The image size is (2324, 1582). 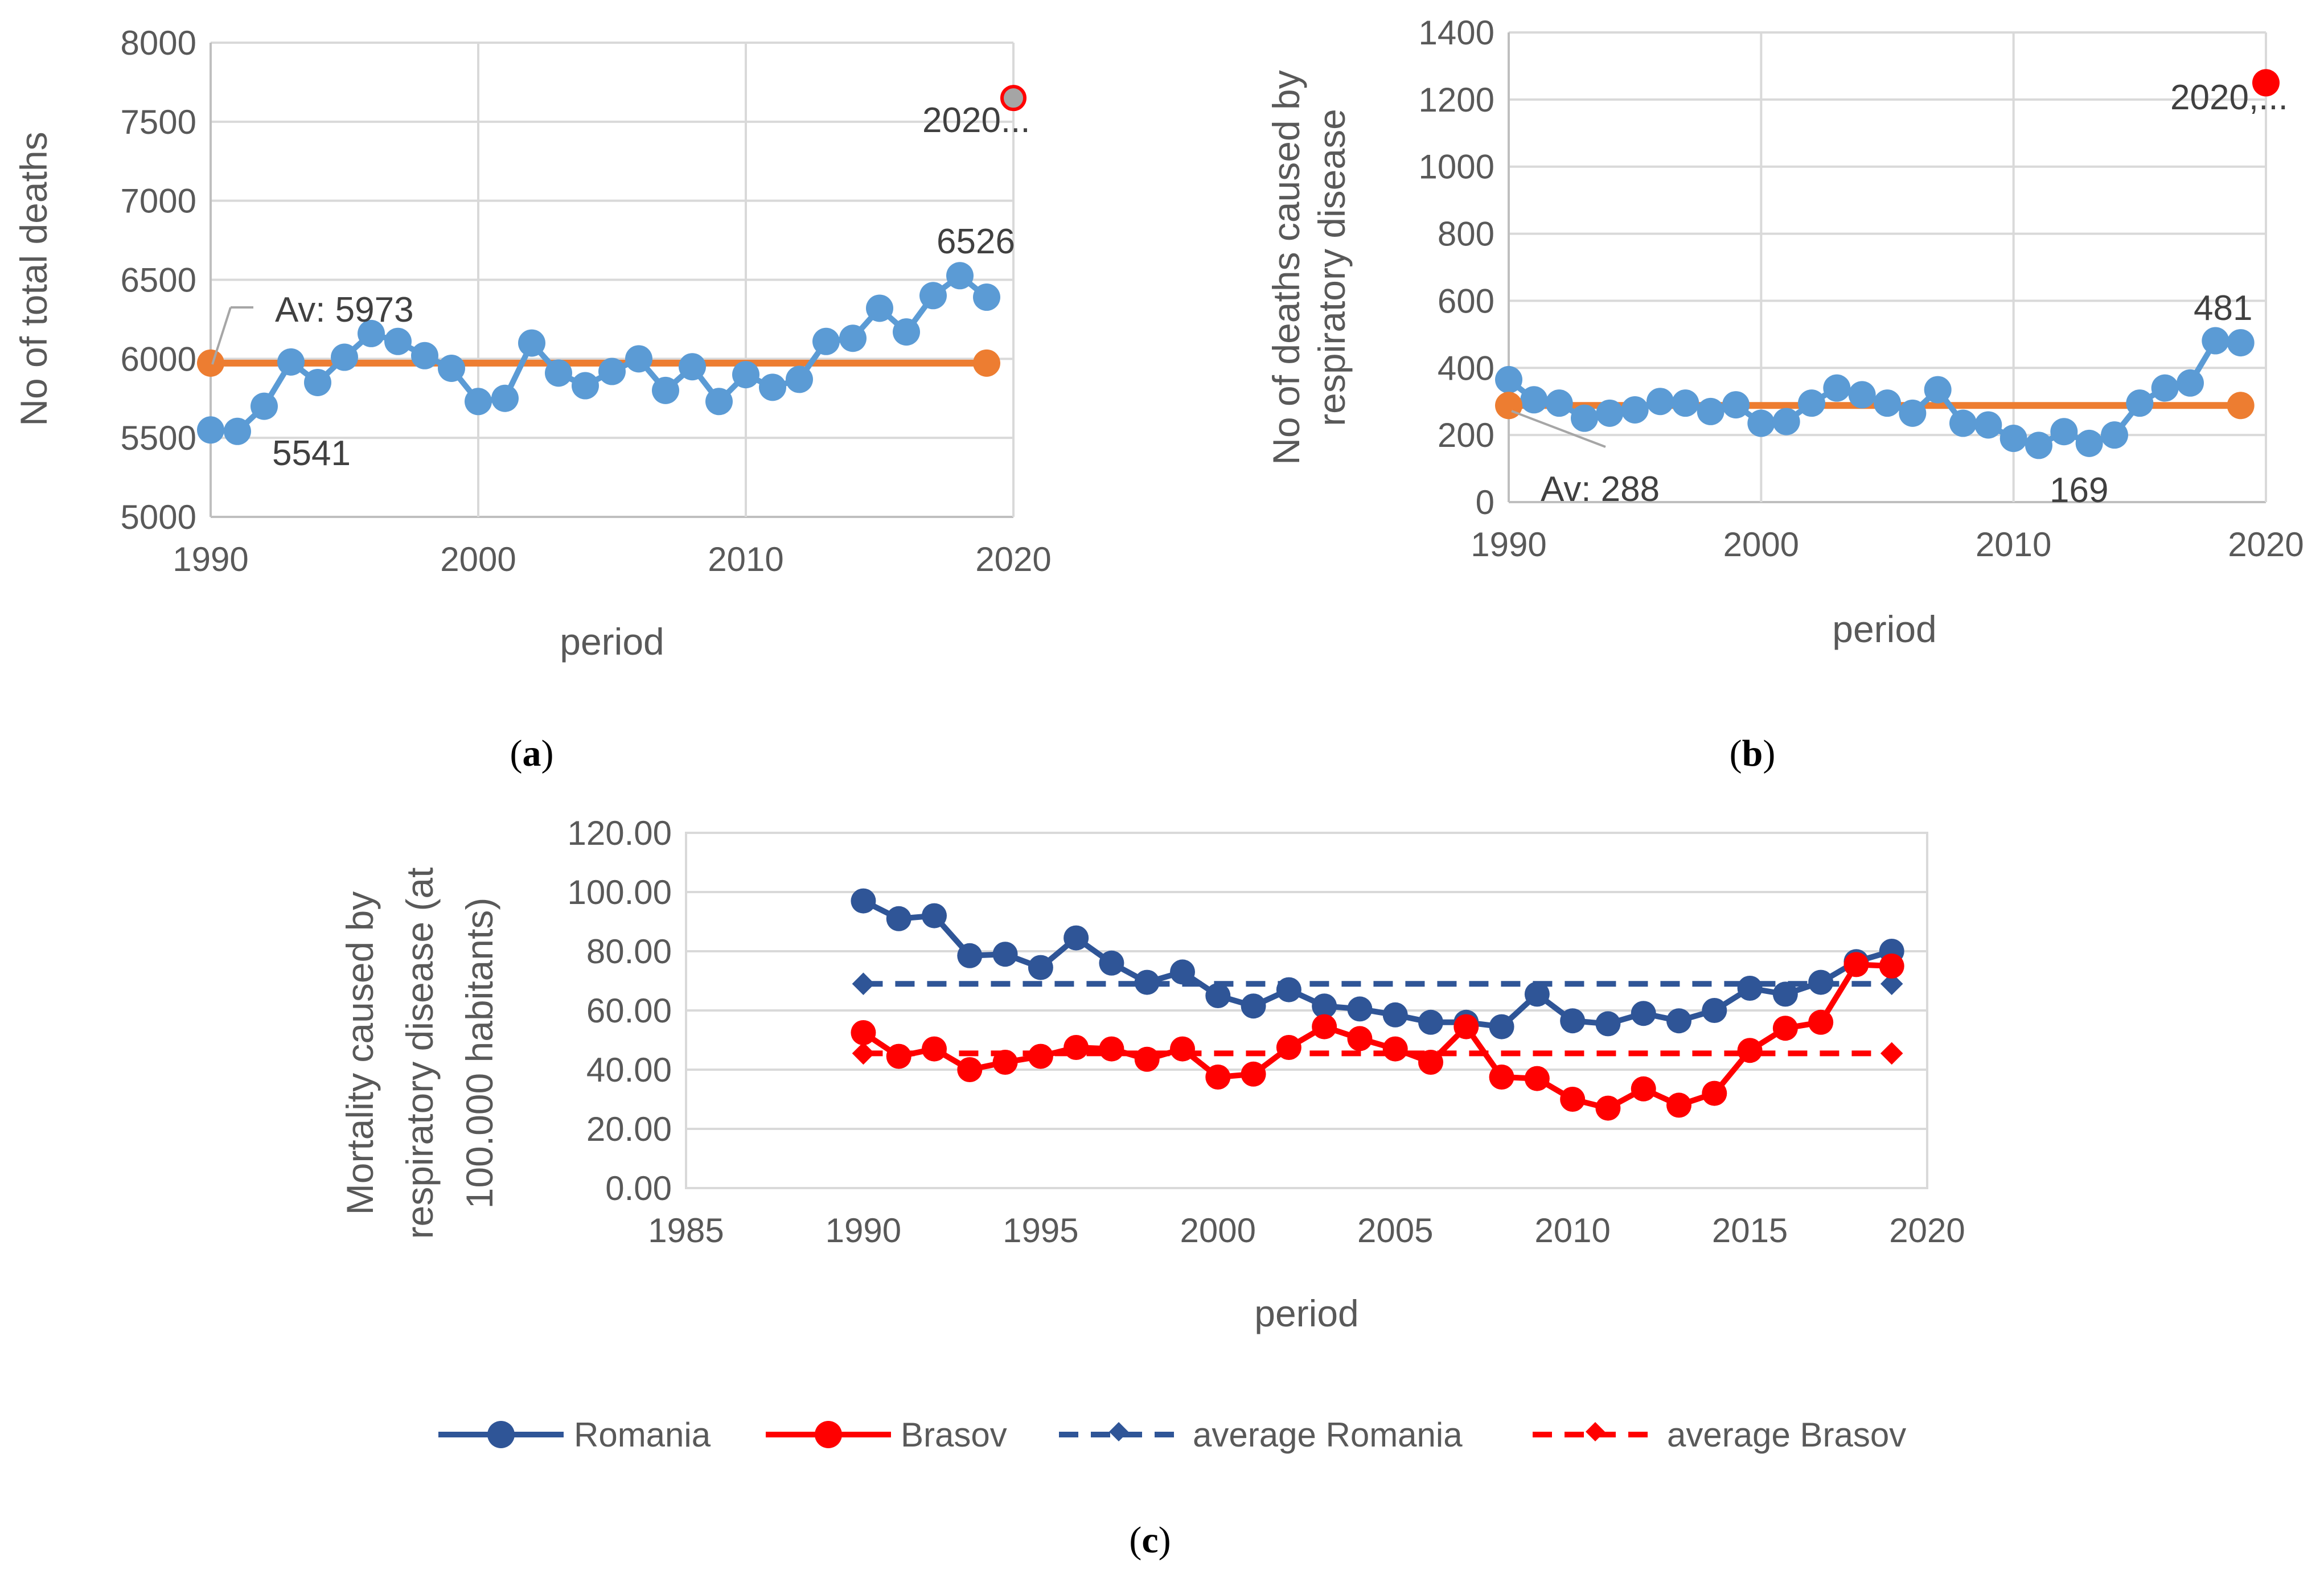 What do you see at coordinates (1286, 267) in the screenshot?
I see `chart-b-y-axis-title-line1: No of deaths caused by` at bounding box center [1286, 267].